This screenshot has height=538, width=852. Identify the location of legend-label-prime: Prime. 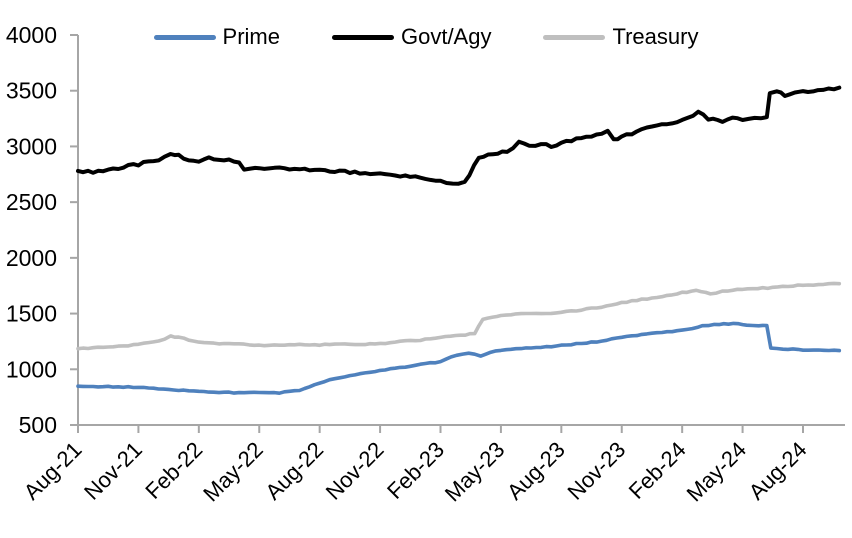
(251, 36).